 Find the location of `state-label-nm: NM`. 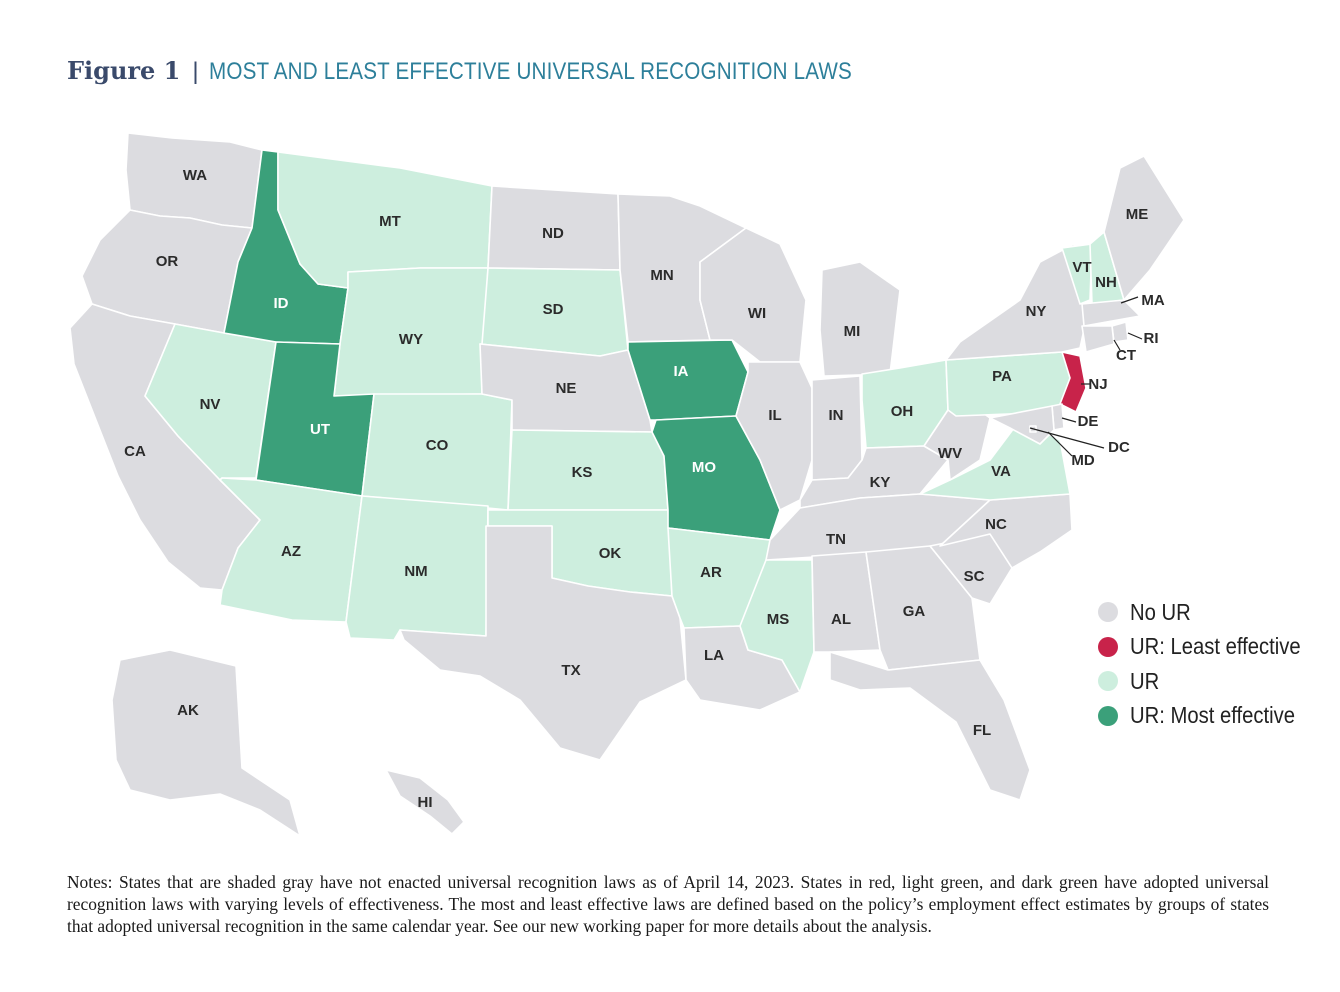

state-label-nm: NM is located at coordinates (415, 571).